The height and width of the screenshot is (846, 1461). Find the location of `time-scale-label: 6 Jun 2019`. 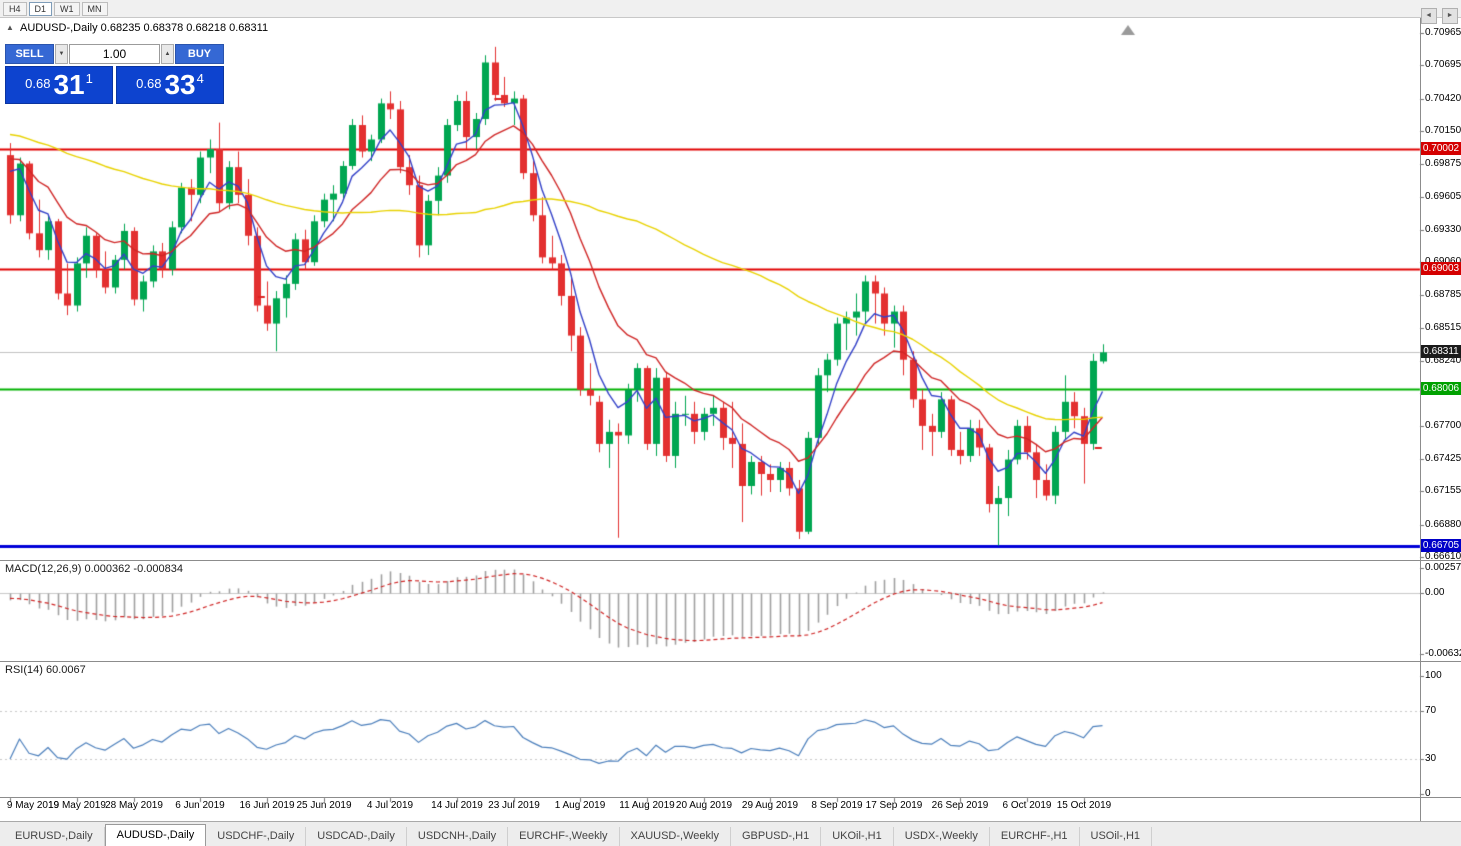

time-scale-label: 6 Jun 2019 is located at coordinates (200, 805).